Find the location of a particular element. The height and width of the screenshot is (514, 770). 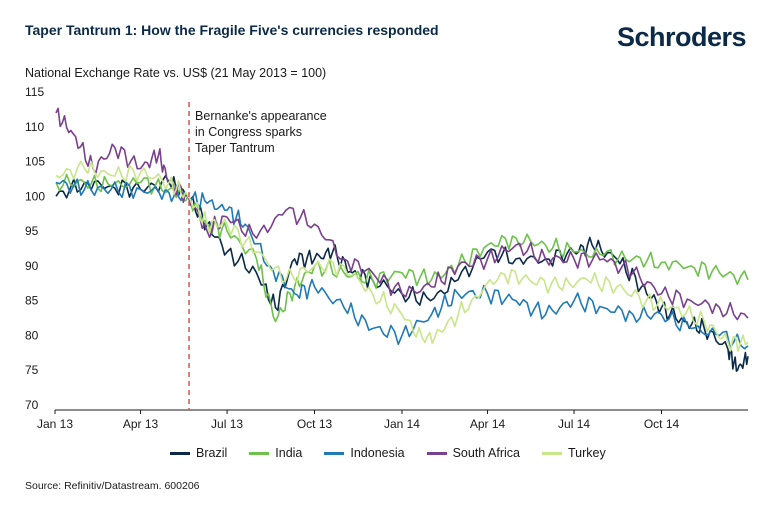

y-axis: 115 110 105 100 95 90 85 80 75 70 is located at coordinates (35, 248).